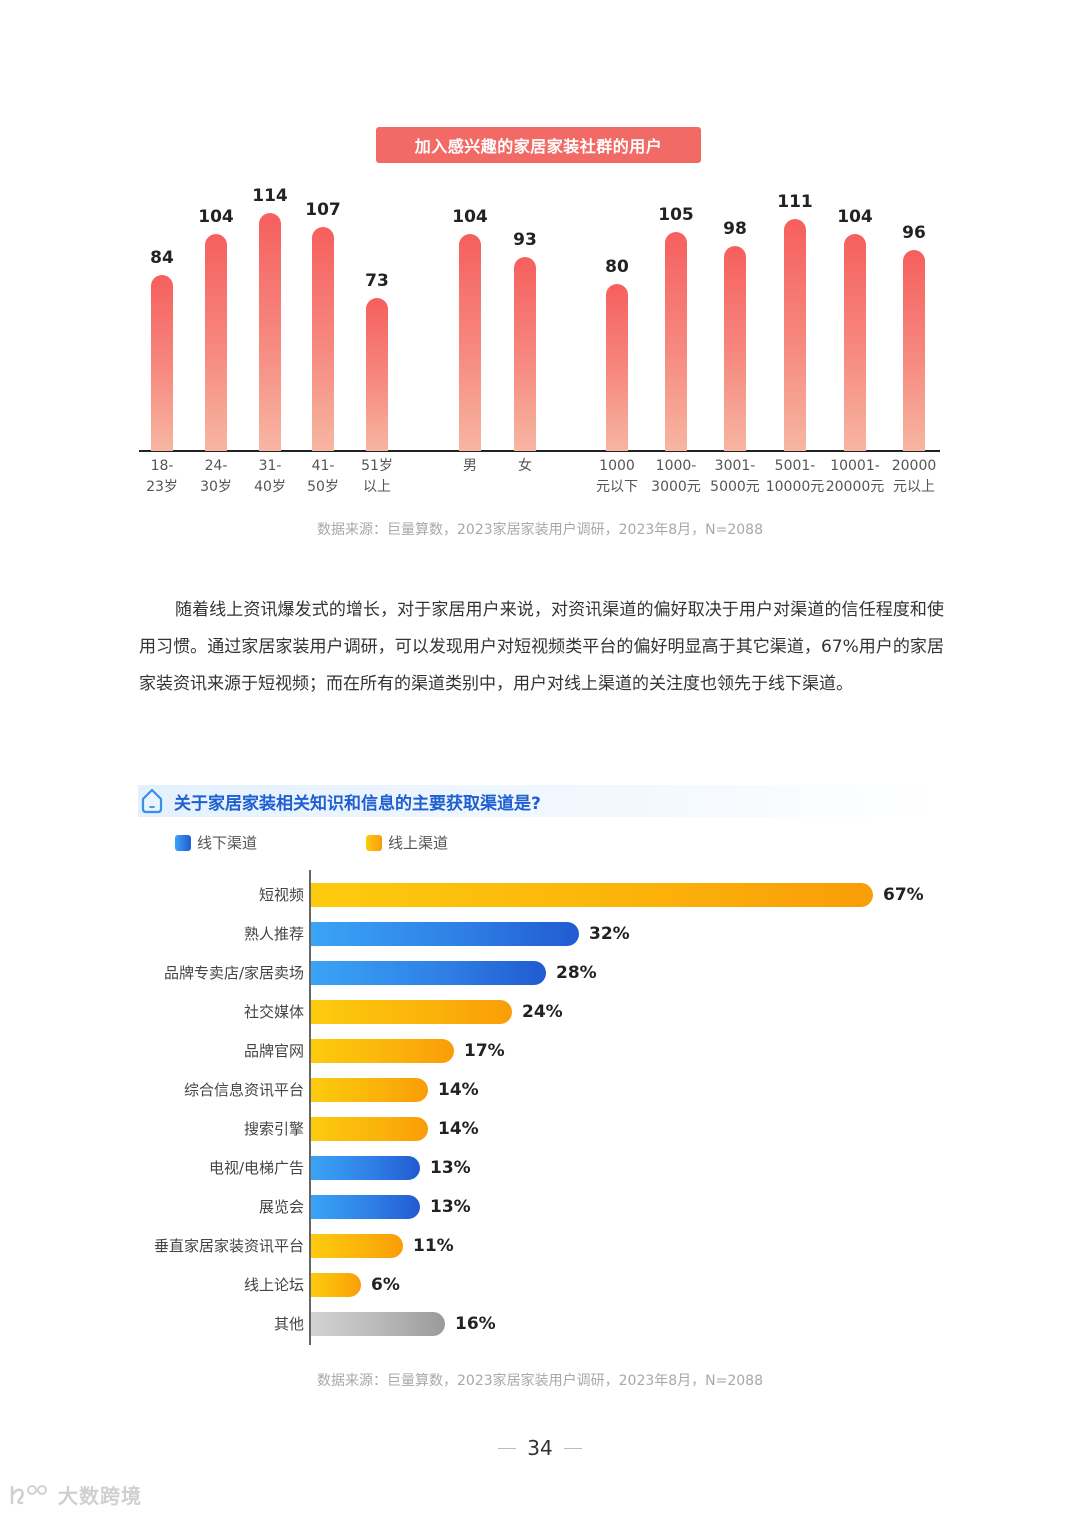 Image resolution: width=1080 pixels, height=1515 pixels. I want to click on category-label: 5001- 10000元, so click(795, 476).